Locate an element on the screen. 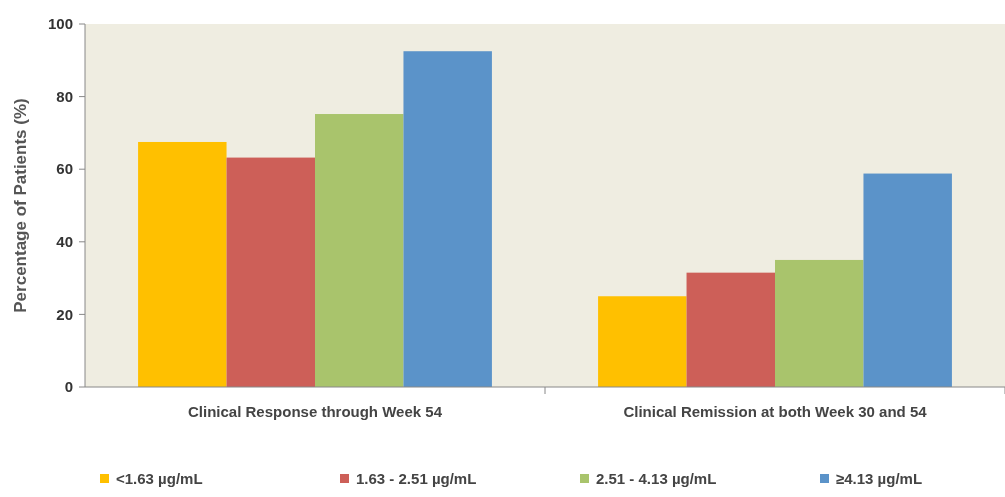  x-tick-label: Clinical Response through Week 54 is located at coordinates (315, 411).